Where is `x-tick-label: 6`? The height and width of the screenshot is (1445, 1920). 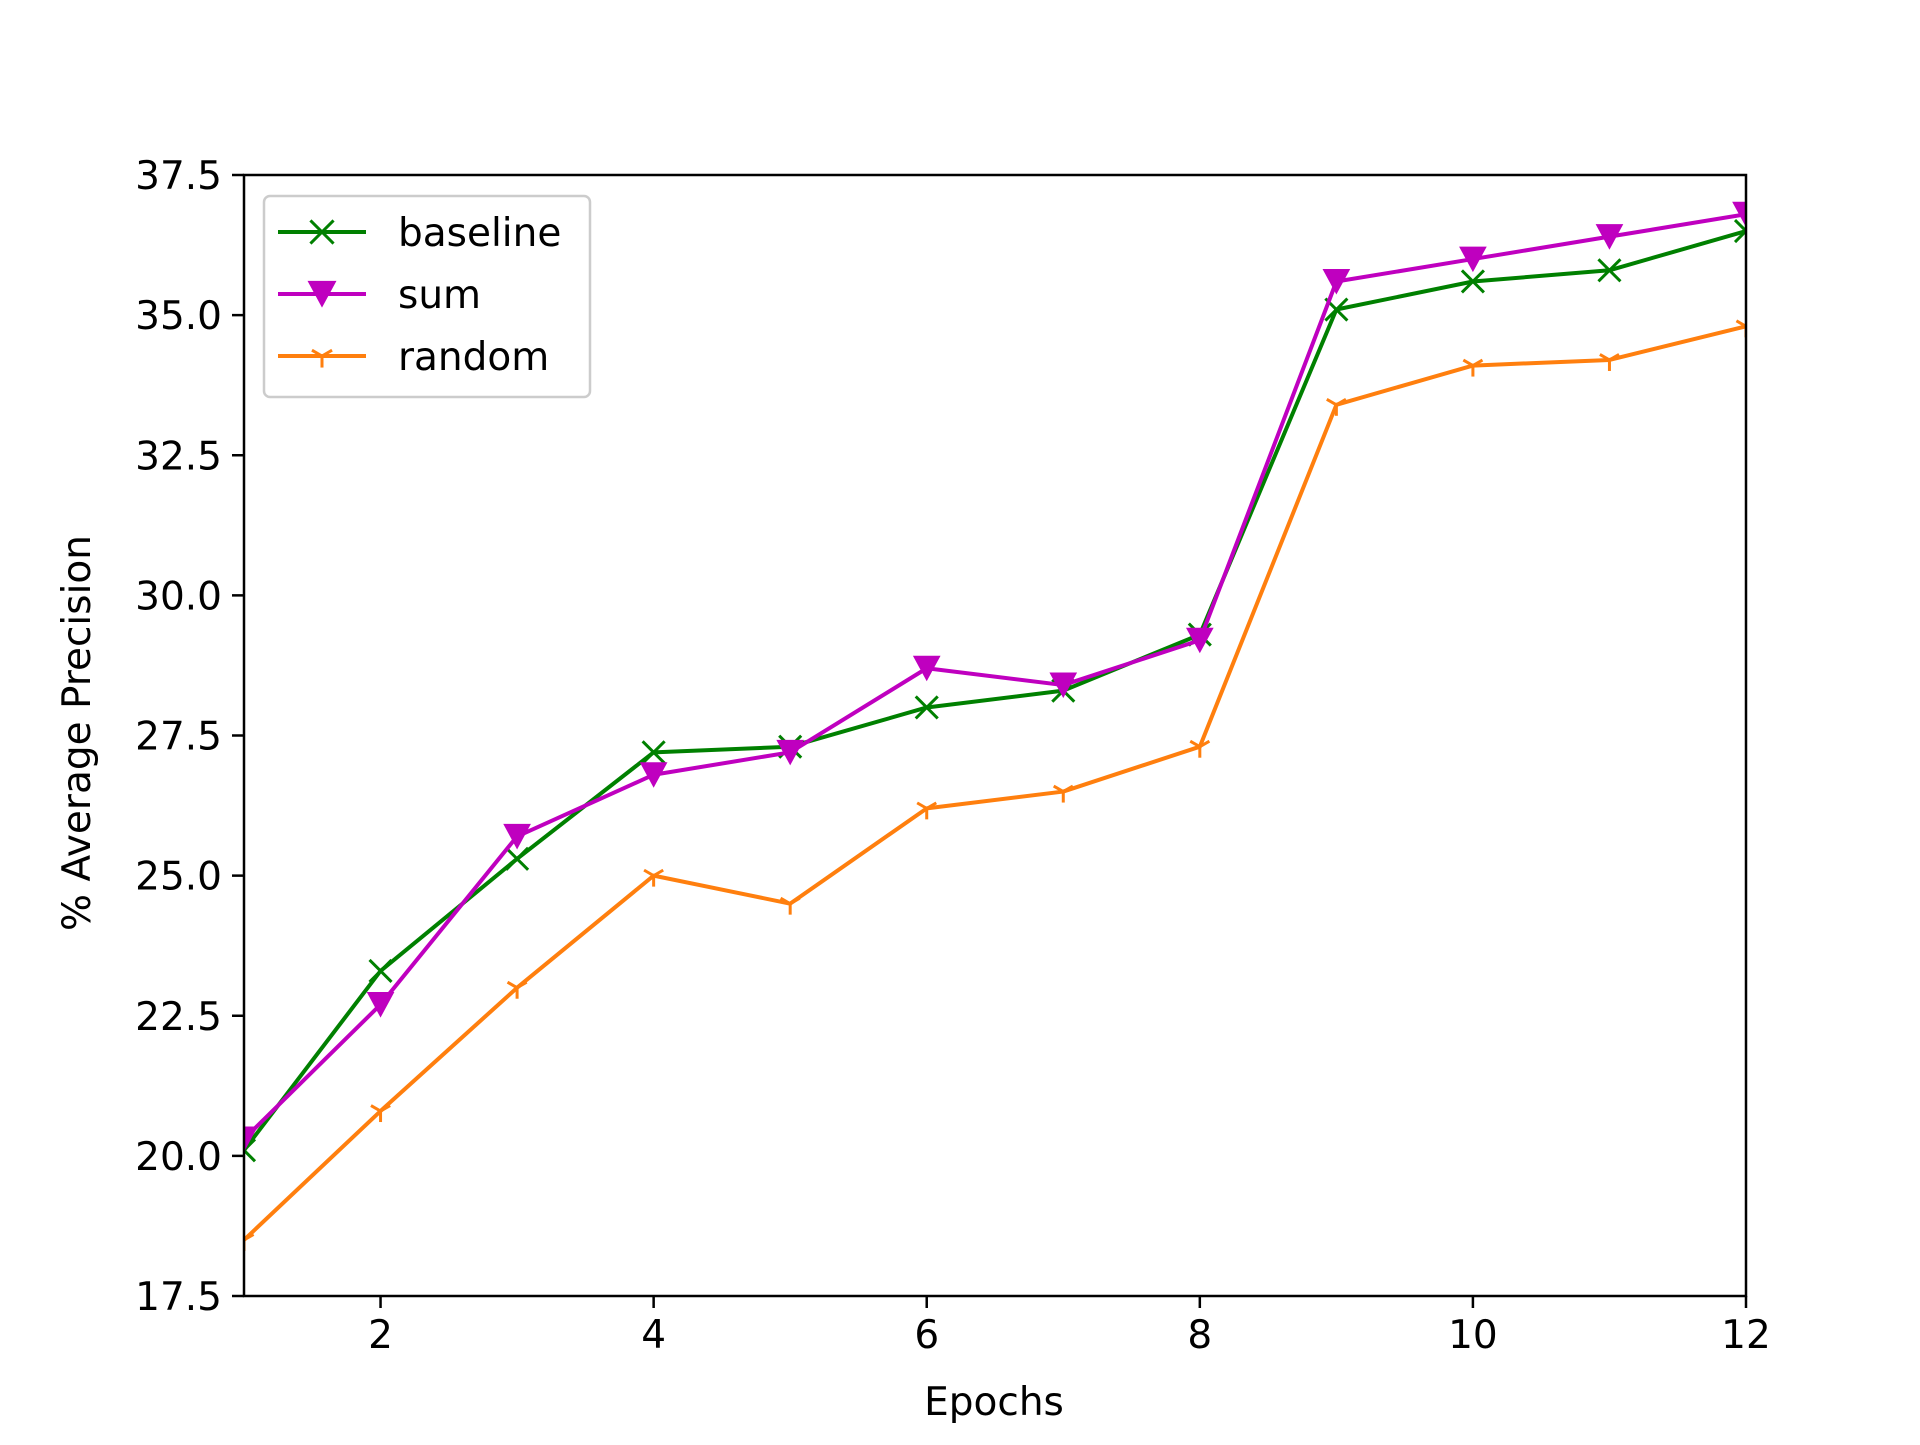
x-tick-label: 6 is located at coordinates (926, 1335).